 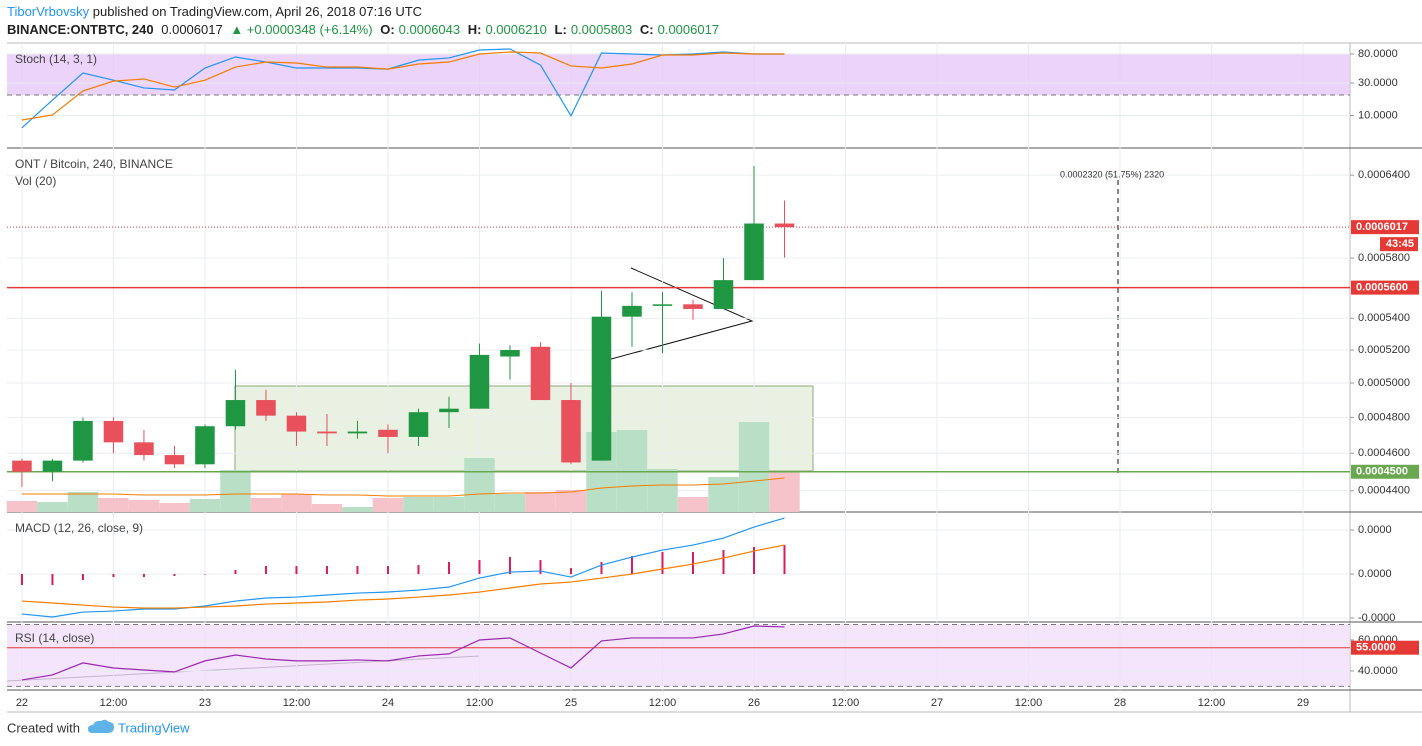 What do you see at coordinates (154, 727) in the screenshot?
I see `footer-brand: TradingView` at bounding box center [154, 727].